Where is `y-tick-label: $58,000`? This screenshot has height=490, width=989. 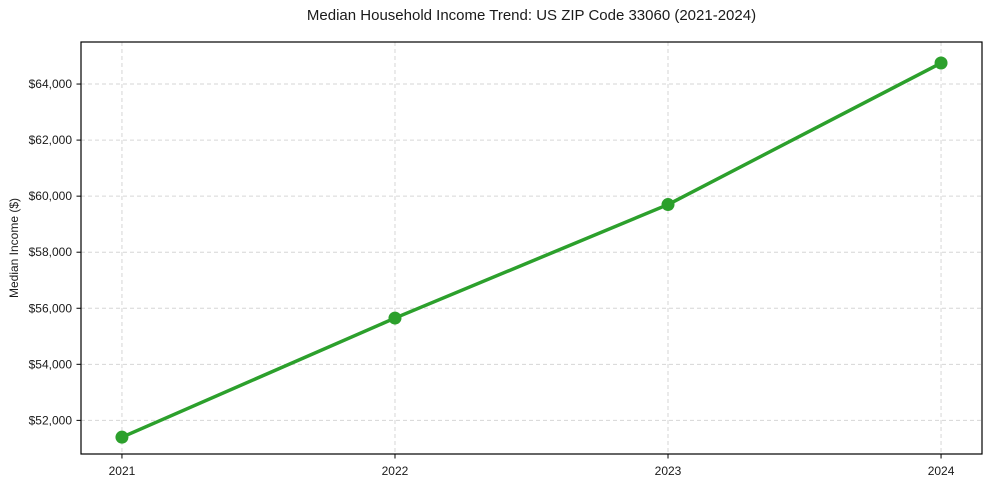
y-tick-label: $58,000 is located at coordinates (51, 252).